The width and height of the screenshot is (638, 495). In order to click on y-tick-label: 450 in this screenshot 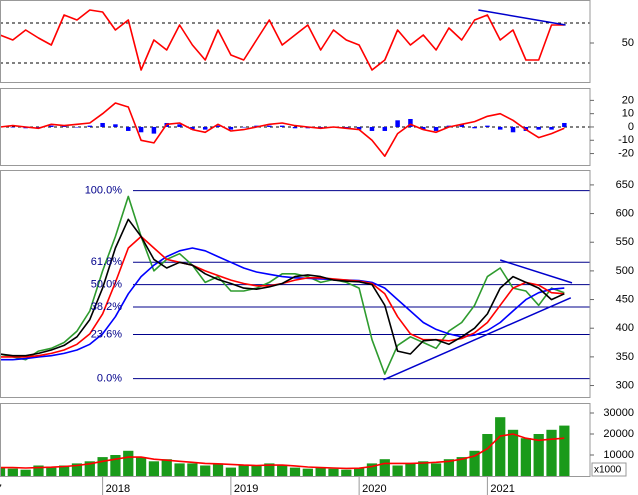, I will do `click(625, 299)`.